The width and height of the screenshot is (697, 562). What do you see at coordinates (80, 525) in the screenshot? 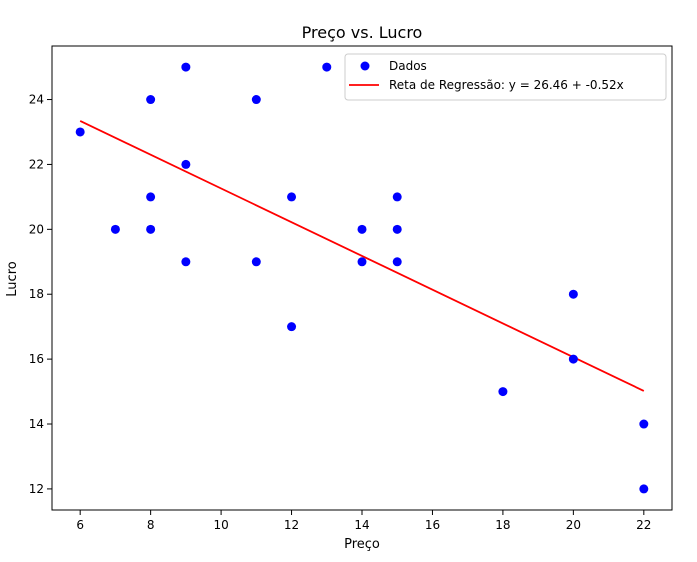
I see `x-tick-label: 6` at bounding box center [80, 525].